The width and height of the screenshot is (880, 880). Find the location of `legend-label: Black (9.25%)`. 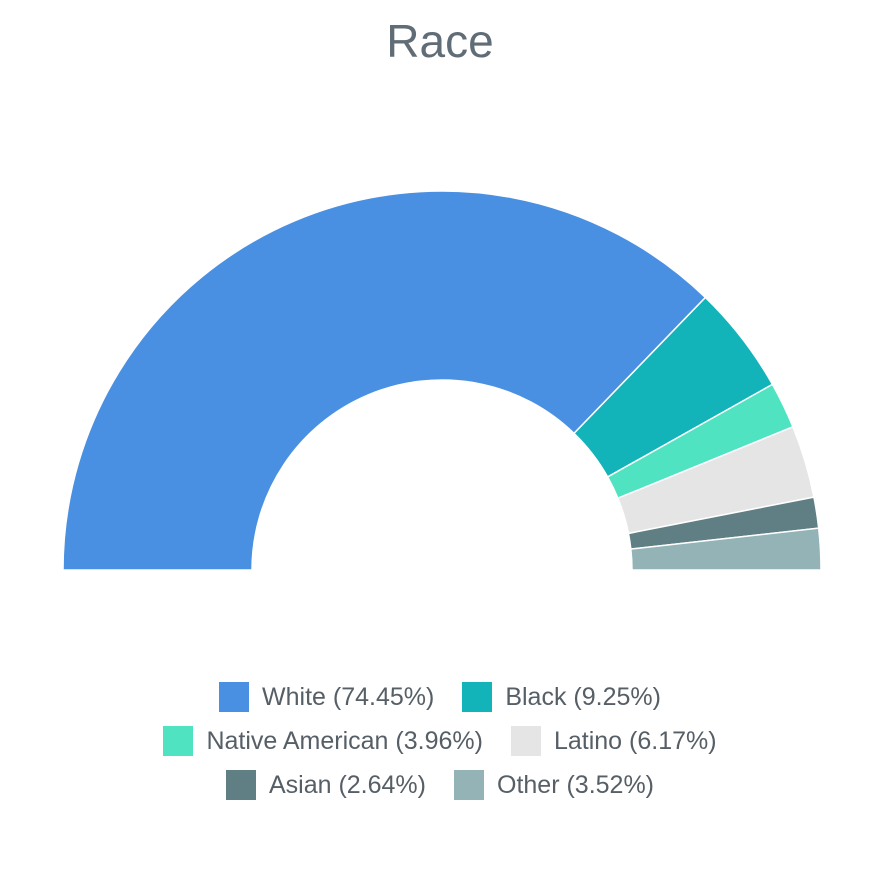

legend-label: Black (9.25%) is located at coordinates (583, 696).